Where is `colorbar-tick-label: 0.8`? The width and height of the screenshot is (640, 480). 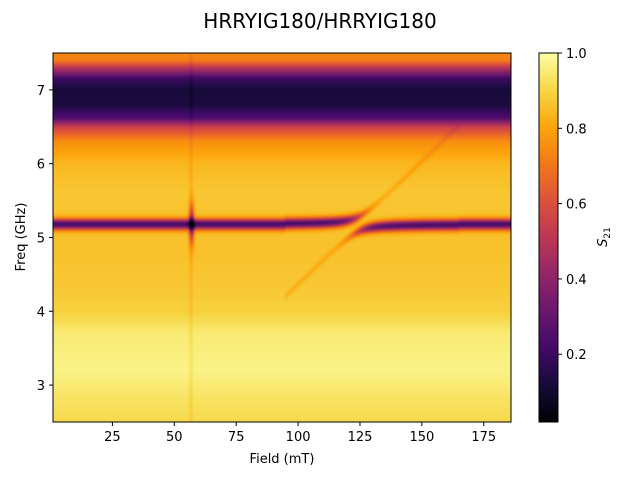
colorbar-tick-label: 0.8 is located at coordinates (576, 129).